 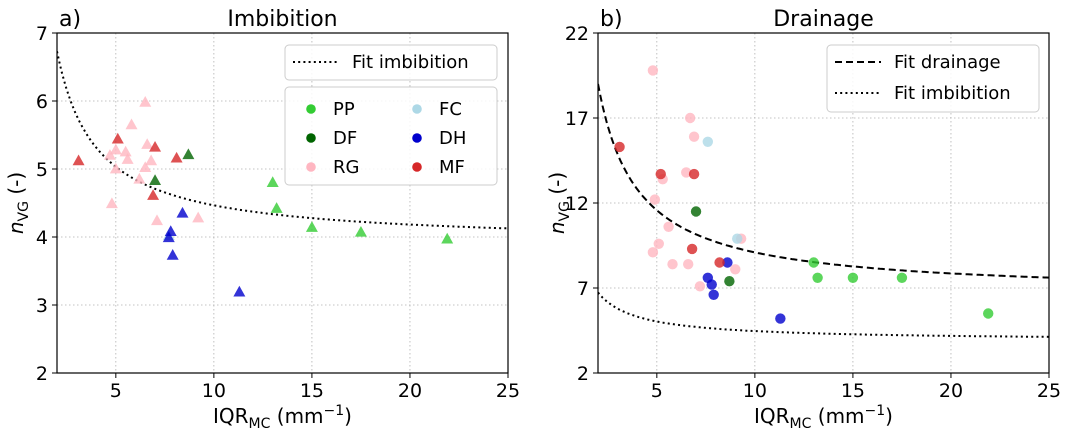 I want to click on y-tick-label: 4, so click(x=42, y=238).